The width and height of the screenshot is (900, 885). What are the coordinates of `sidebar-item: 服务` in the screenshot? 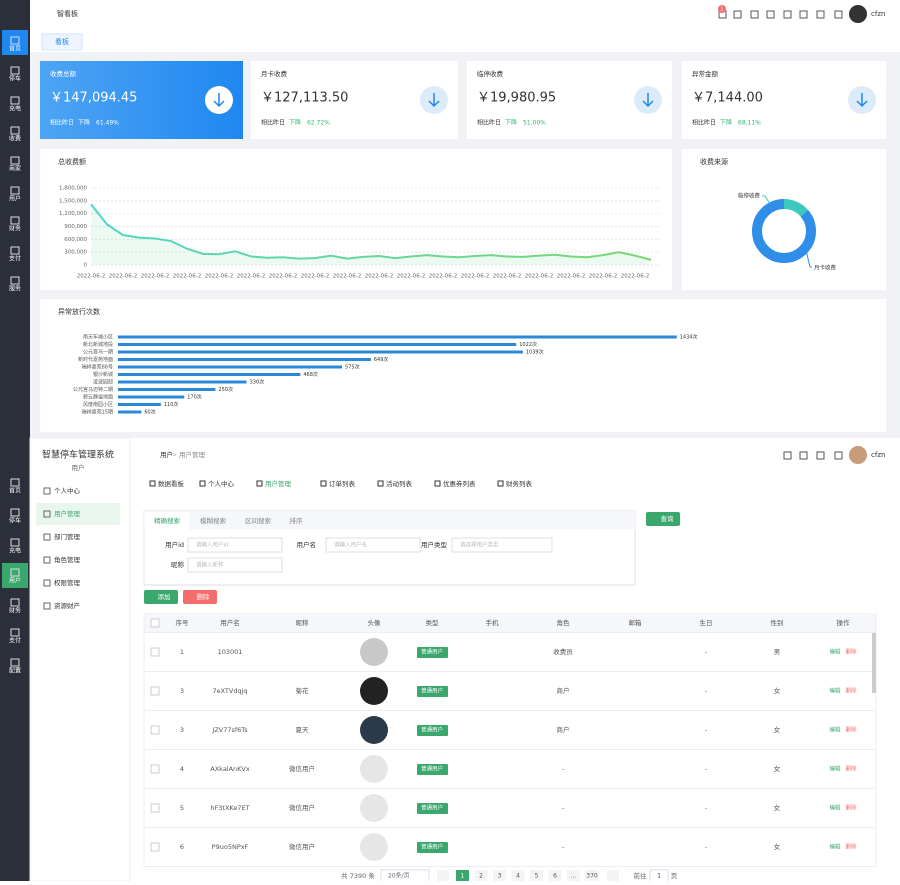 It's located at (15, 289).